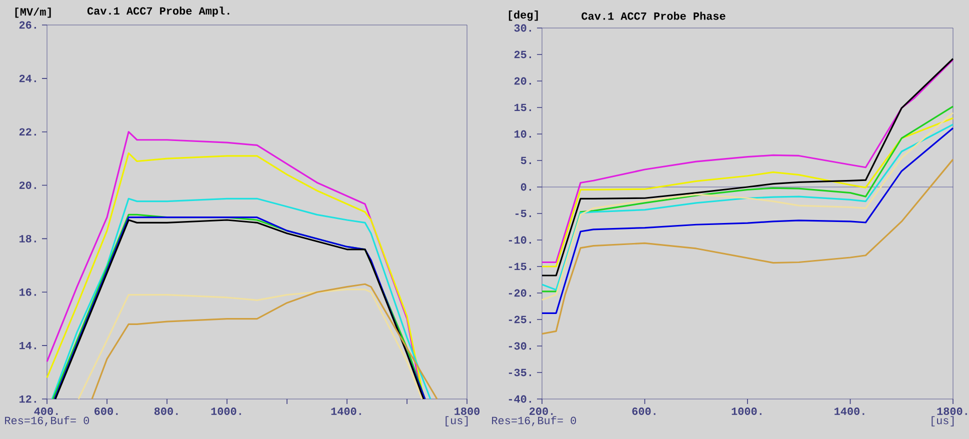 The width and height of the screenshot is (969, 439). What do you see at coordinates (519, 346) in the screenshot?
I see `y-tick-label: -30.` at bounding box center [519, 346].